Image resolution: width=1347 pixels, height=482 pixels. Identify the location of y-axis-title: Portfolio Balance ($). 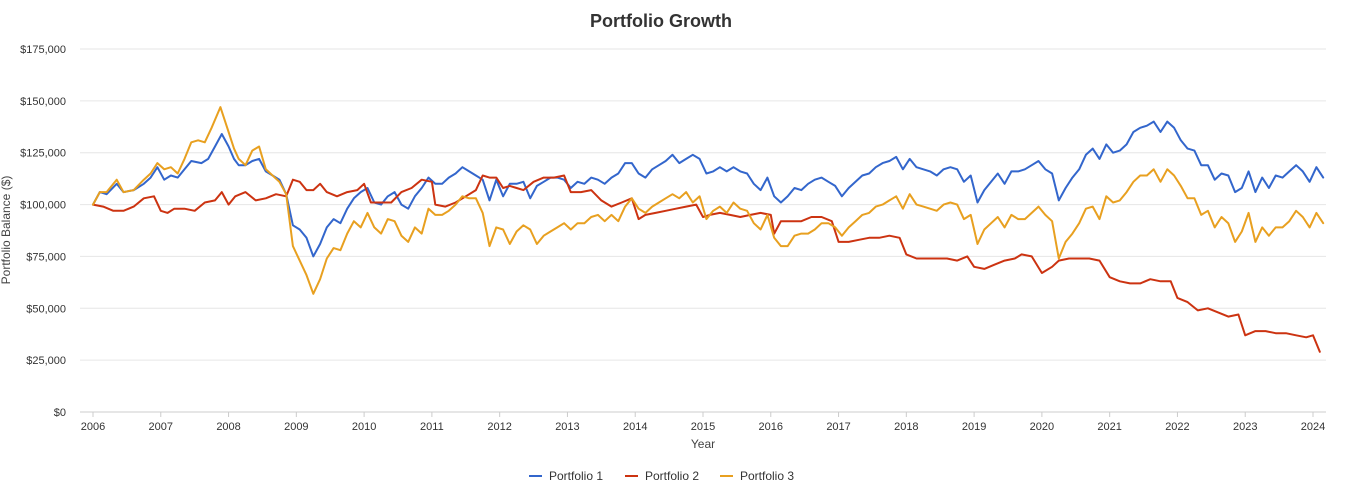
(6, 230).